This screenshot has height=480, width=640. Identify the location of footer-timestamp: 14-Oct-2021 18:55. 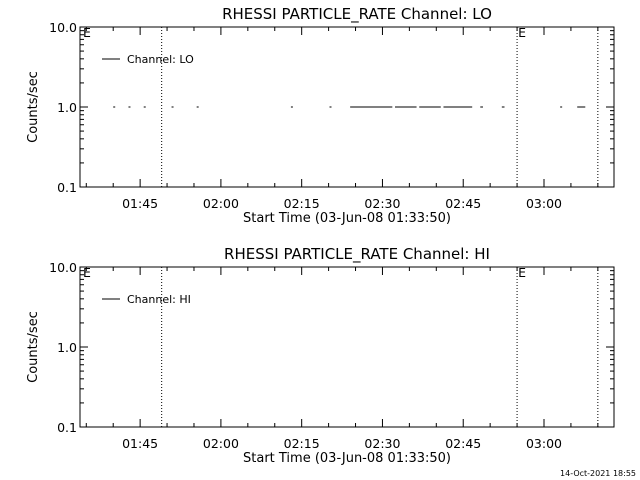
(598, 473).